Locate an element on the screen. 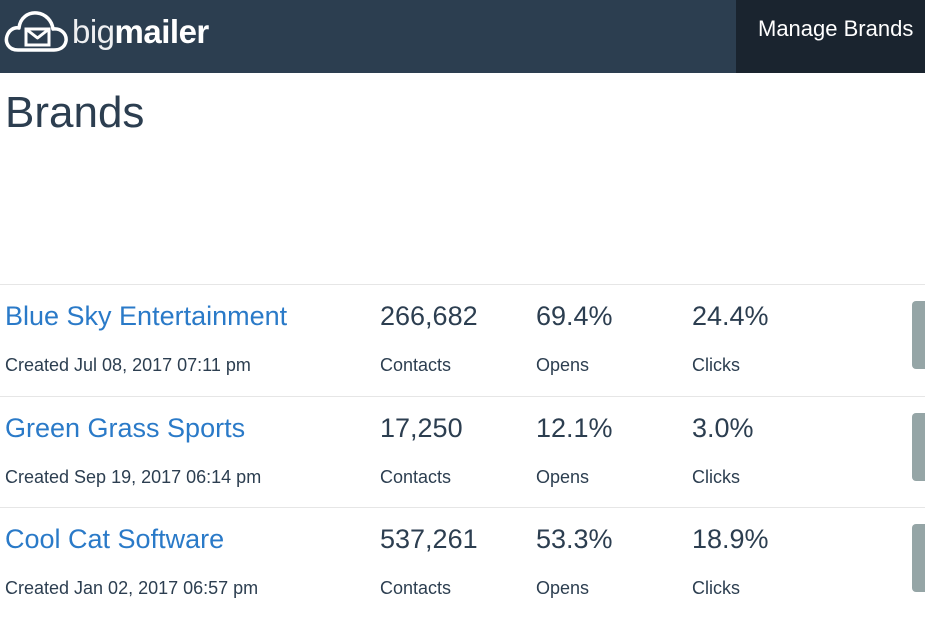  contacts-count: 537,261 is located at coordinates (429, 539).